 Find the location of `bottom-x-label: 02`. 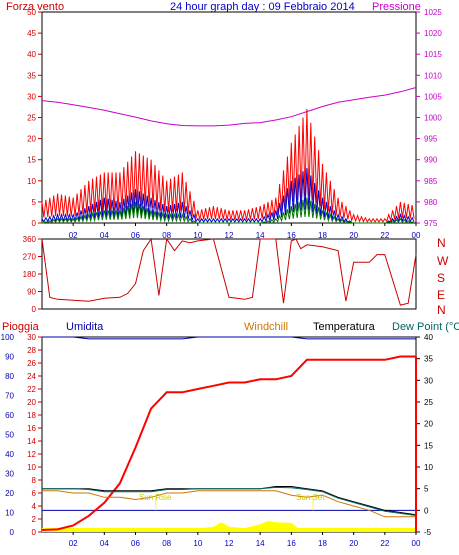

bottom-x-label: 02 is located at coordinates (73, 543).